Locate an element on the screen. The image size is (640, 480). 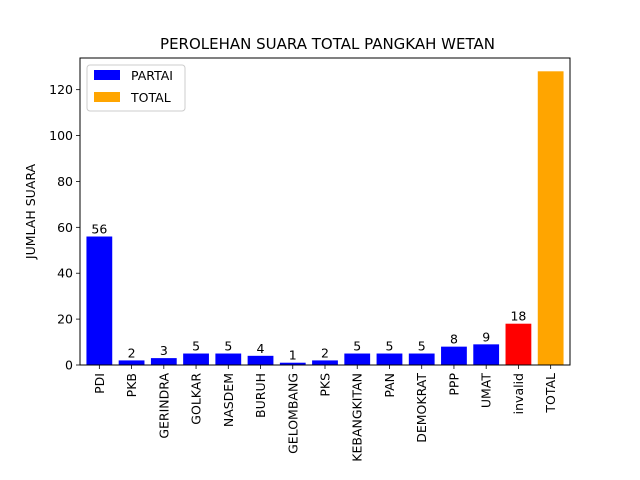
legend-swatch-partai is located at coordinates (107, 75).